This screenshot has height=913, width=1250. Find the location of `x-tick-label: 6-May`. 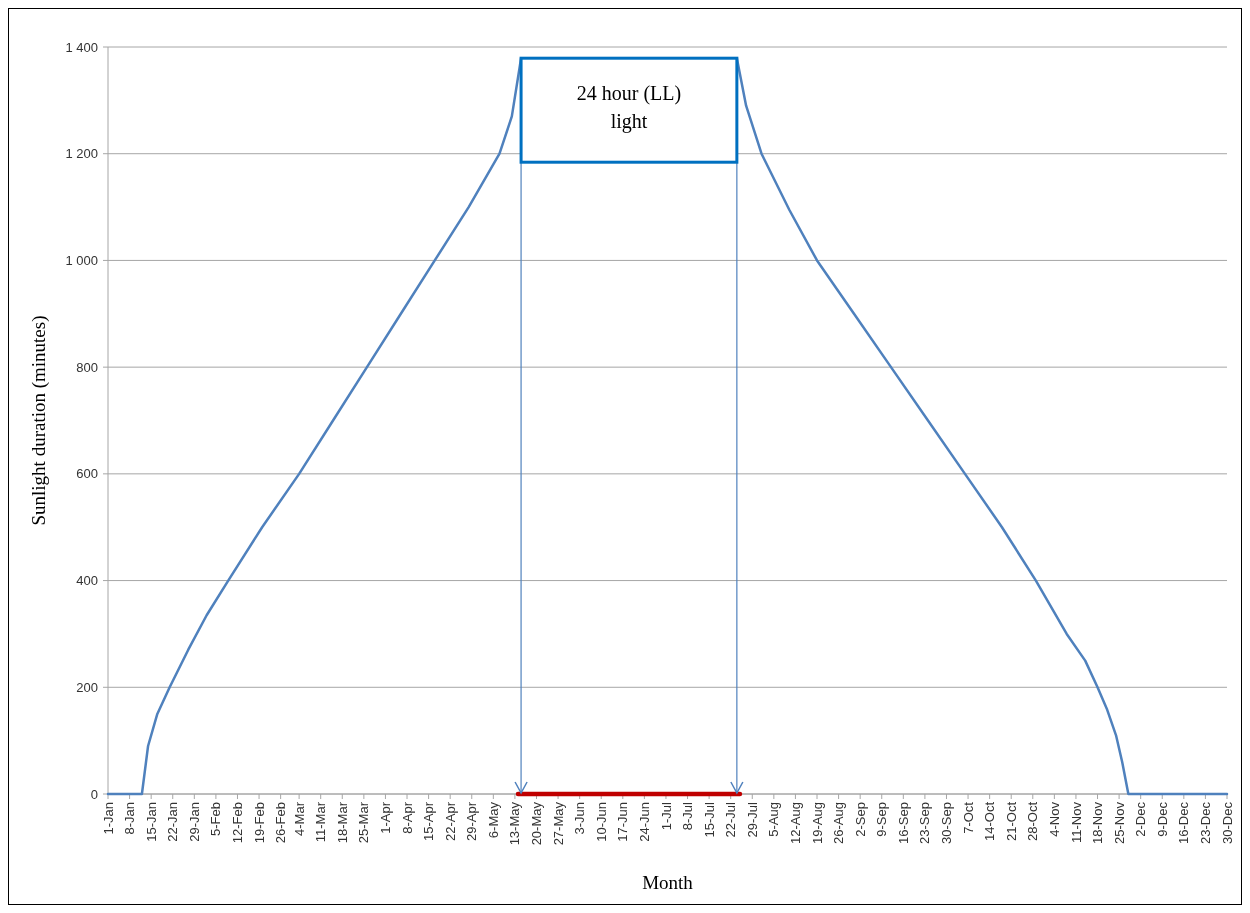

x-tick-label: 6-May is located at coordinates (493, 820).